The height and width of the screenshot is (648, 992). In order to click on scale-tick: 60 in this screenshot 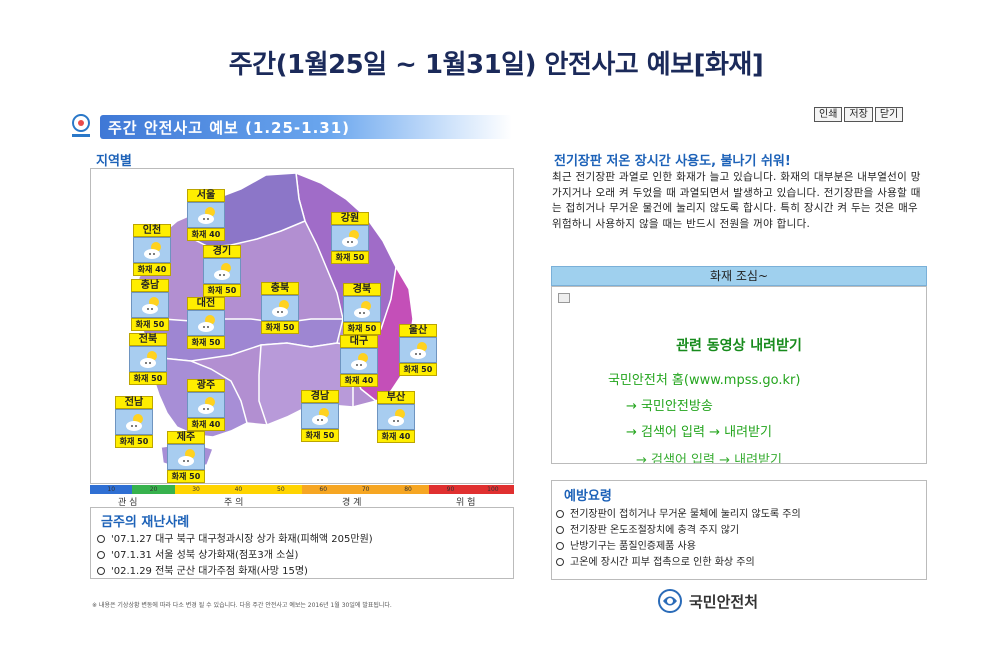, I will do `click(323, 489)`.